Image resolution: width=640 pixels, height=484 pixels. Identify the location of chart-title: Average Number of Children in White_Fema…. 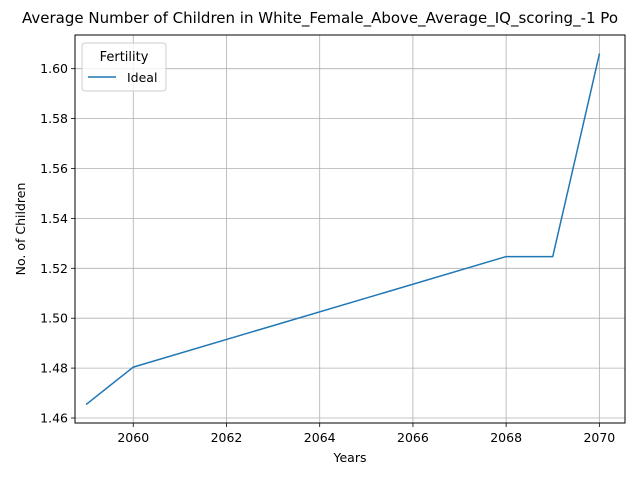
(320, 18).